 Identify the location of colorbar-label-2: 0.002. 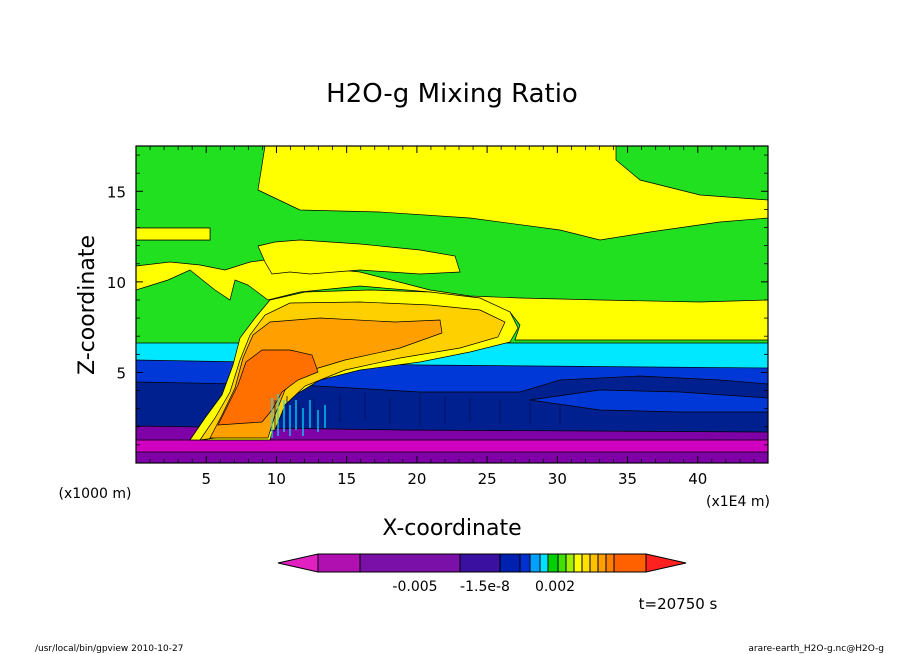
(555, 587).